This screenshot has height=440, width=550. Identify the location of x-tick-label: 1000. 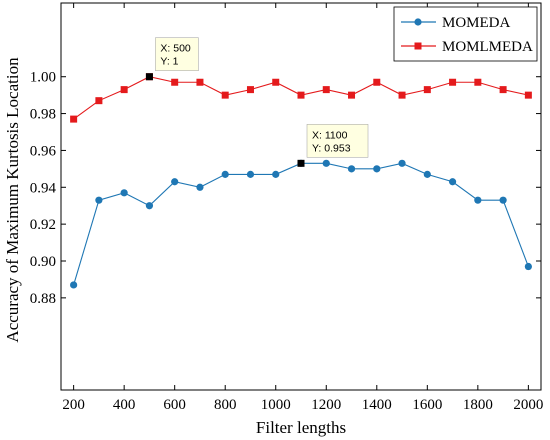
(276, 405).